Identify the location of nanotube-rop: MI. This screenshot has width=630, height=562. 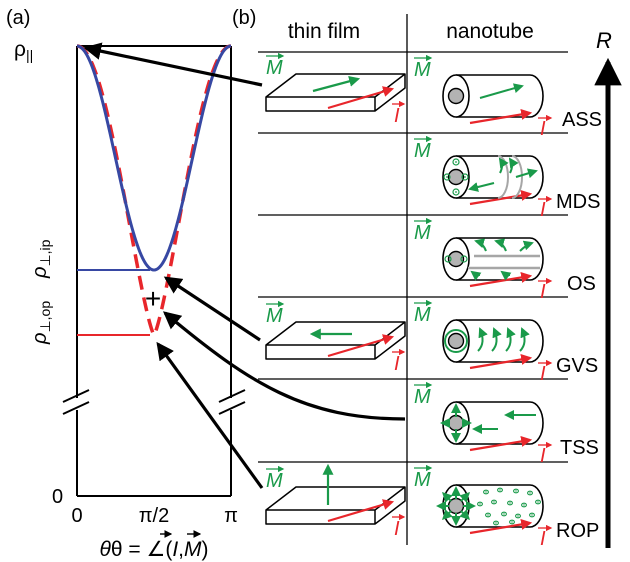
(483, 507).